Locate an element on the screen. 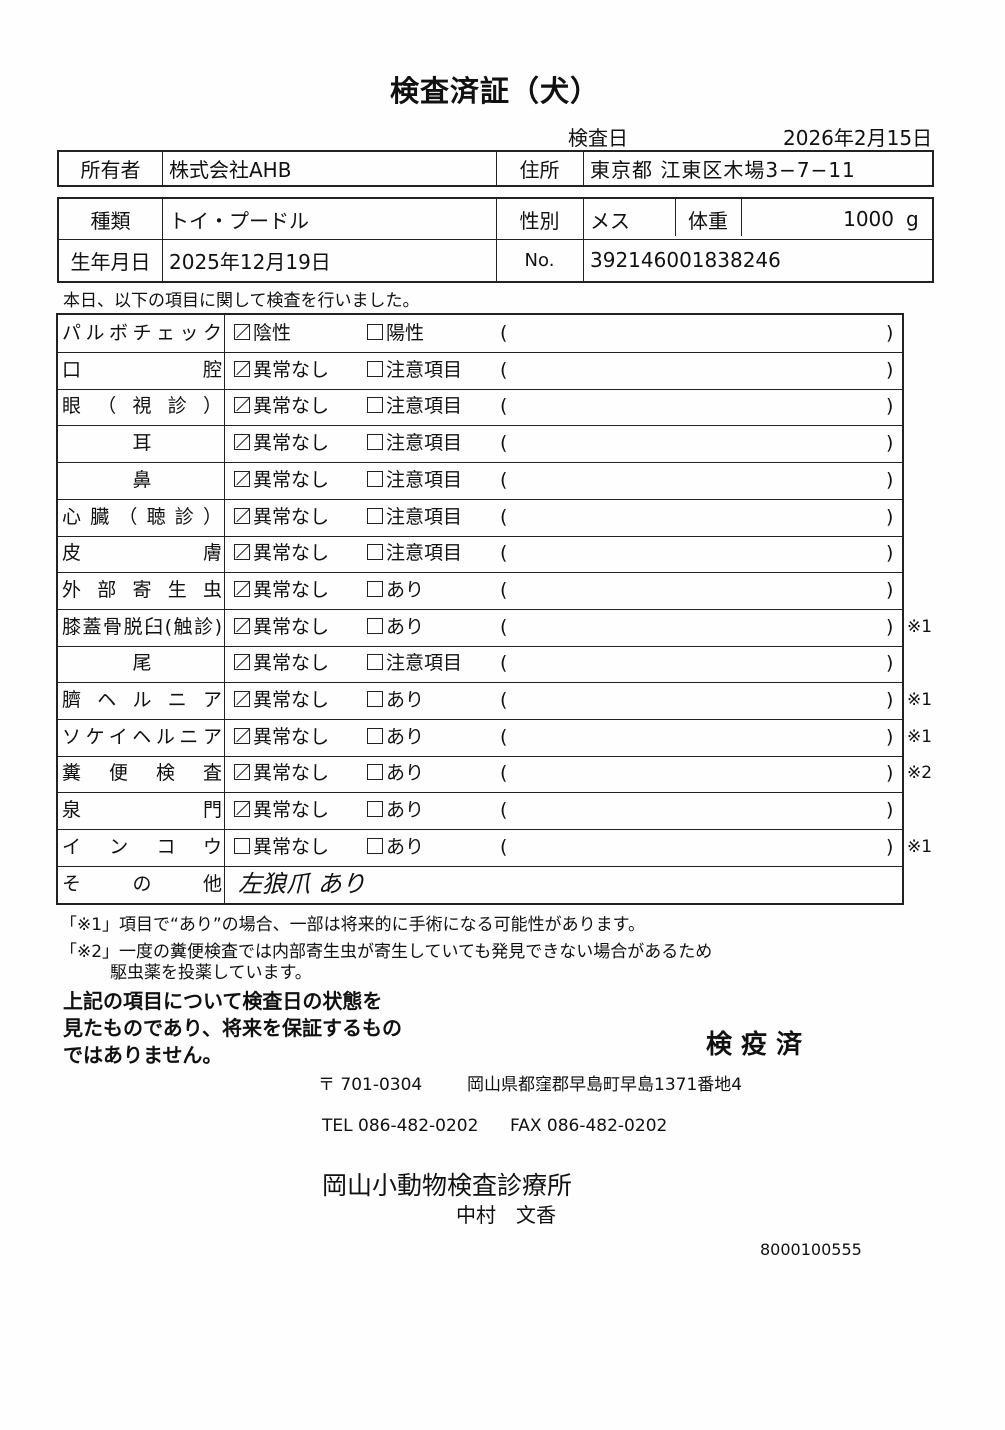 The image size is (1005, 1430). exam-row: 鼻 異常なし 注意項目 ( ) is located at coordinates (480, 481).